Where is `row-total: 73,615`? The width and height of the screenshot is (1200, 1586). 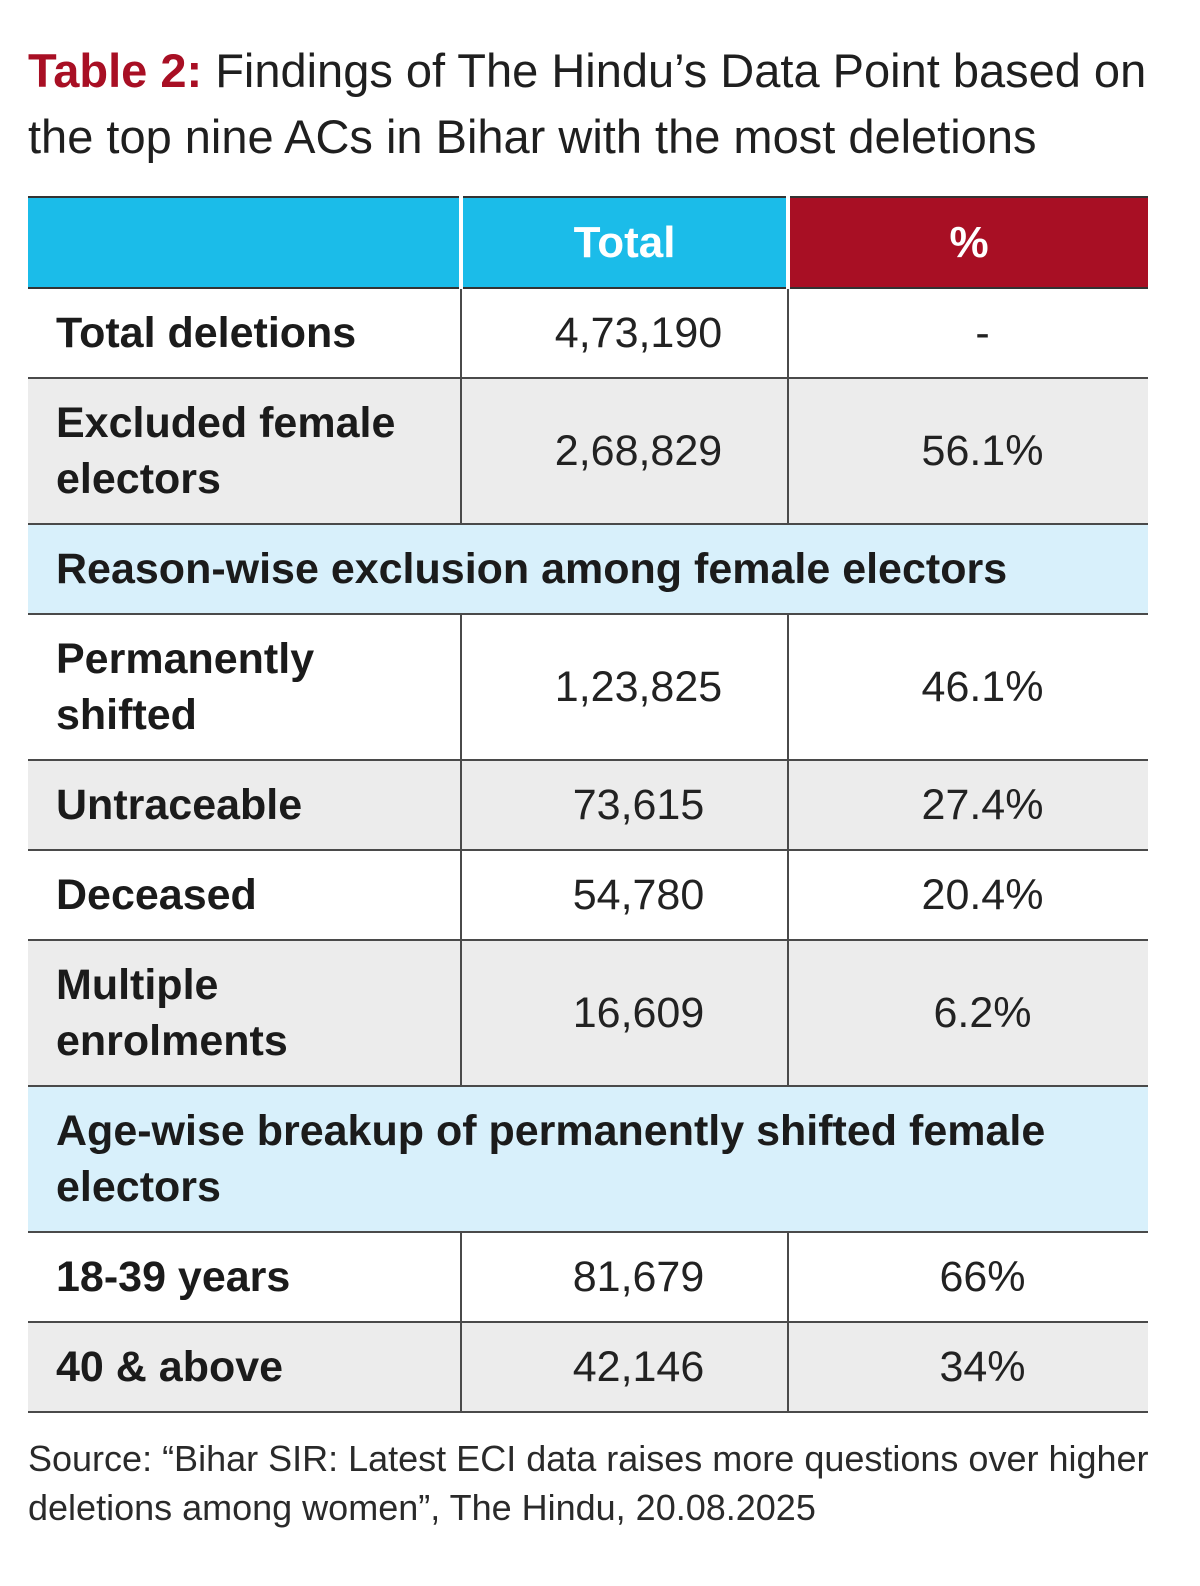
row-total: 73,615 is located at coordinates (624, 805).